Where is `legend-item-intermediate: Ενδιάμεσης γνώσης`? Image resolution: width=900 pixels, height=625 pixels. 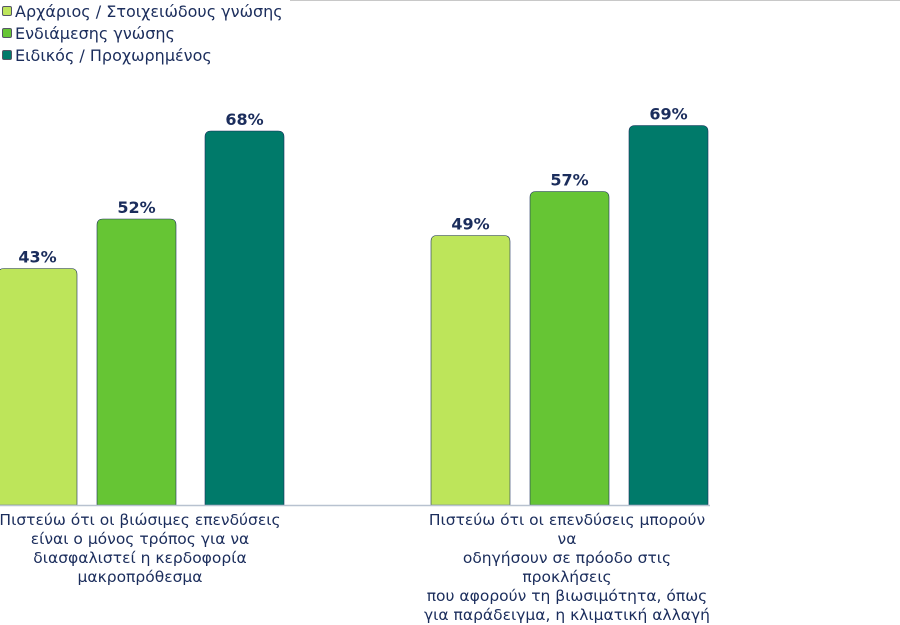 legend-item-intermediate: Ενδιάμεσης γνώσης is located at coordinates (142, 33).